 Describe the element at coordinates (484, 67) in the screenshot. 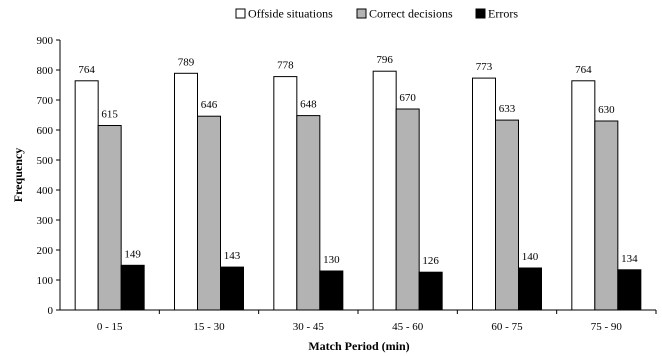

I see `data-label: 773` at that location.